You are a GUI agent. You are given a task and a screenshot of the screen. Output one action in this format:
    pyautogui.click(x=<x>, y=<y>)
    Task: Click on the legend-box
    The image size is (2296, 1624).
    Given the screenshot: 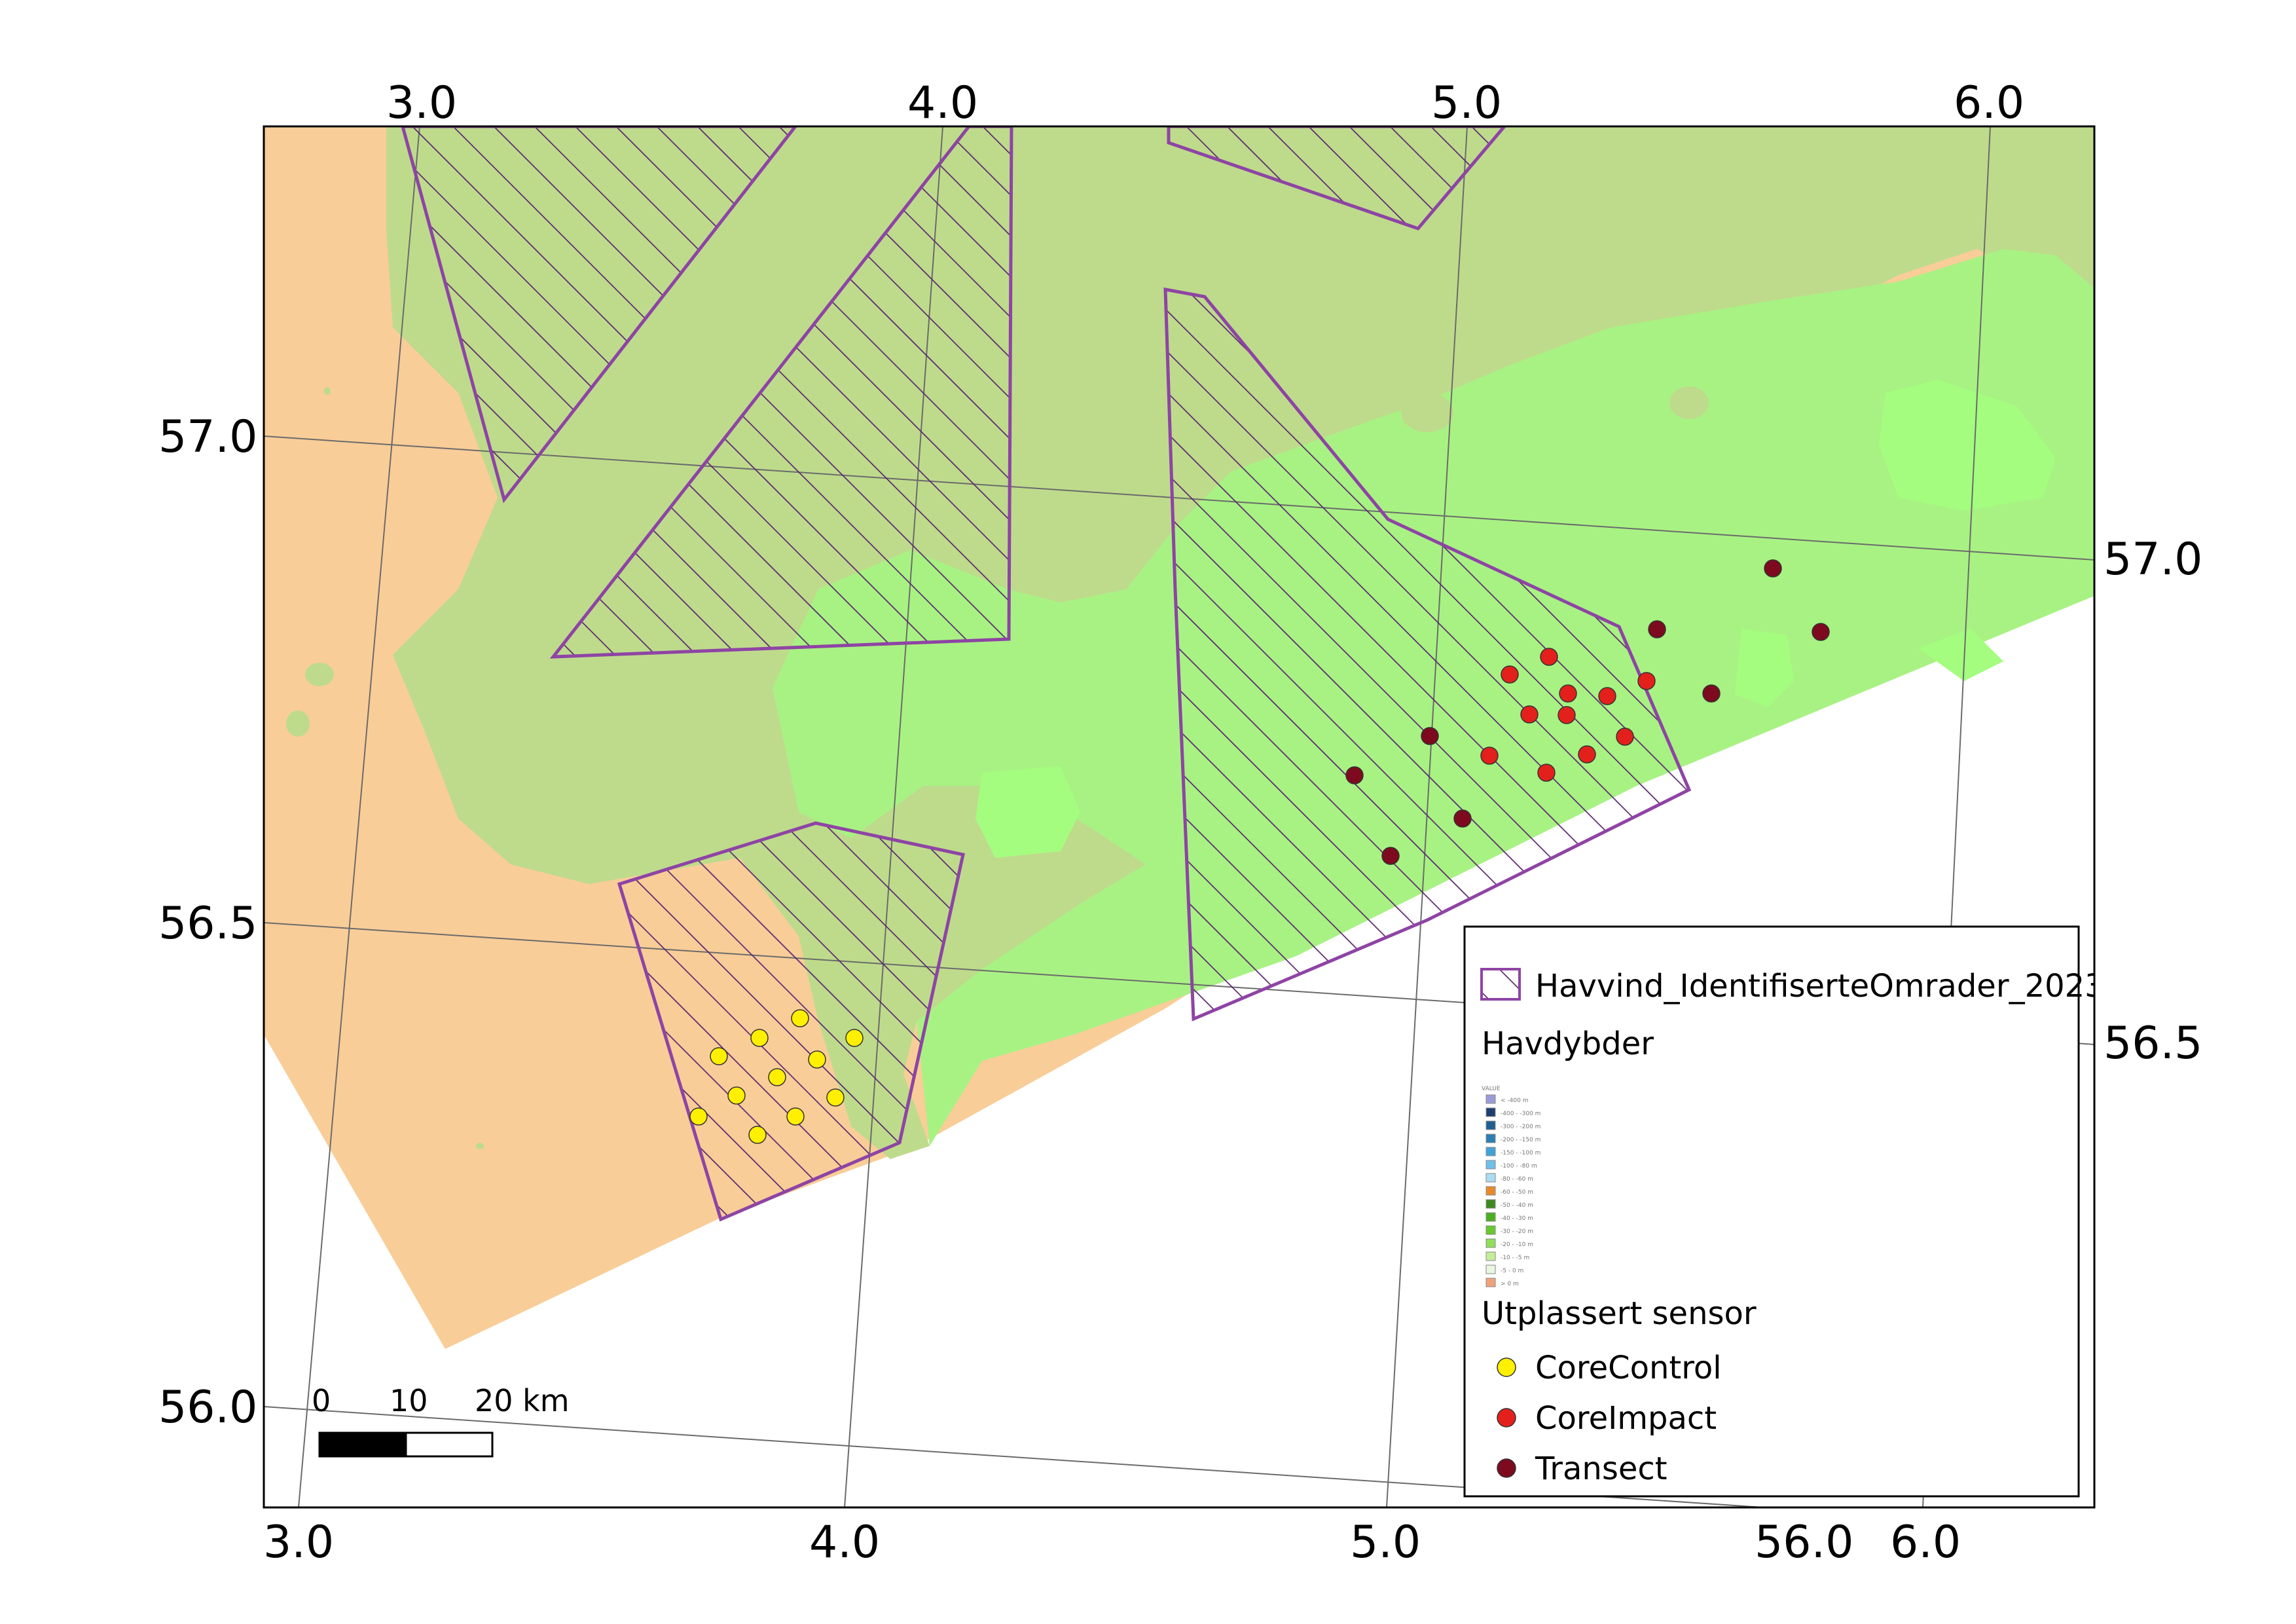 What is the action you would take?
    pyautogui.click(x=1771, y=1211)
    